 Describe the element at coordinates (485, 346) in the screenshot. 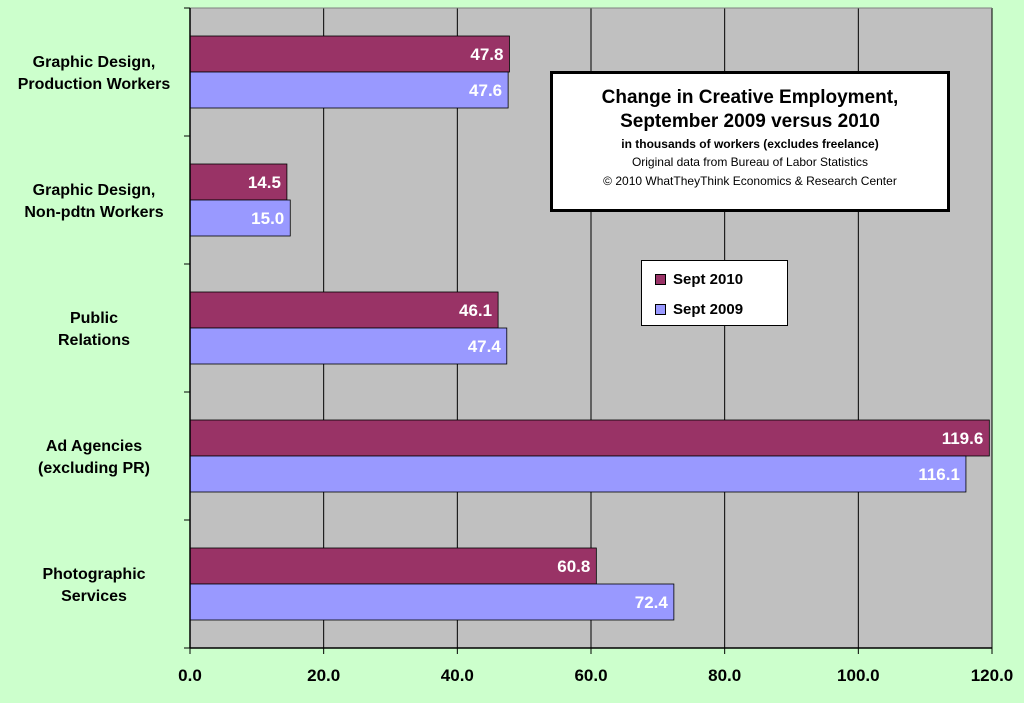

I see `data-label: 47.4` at that location.